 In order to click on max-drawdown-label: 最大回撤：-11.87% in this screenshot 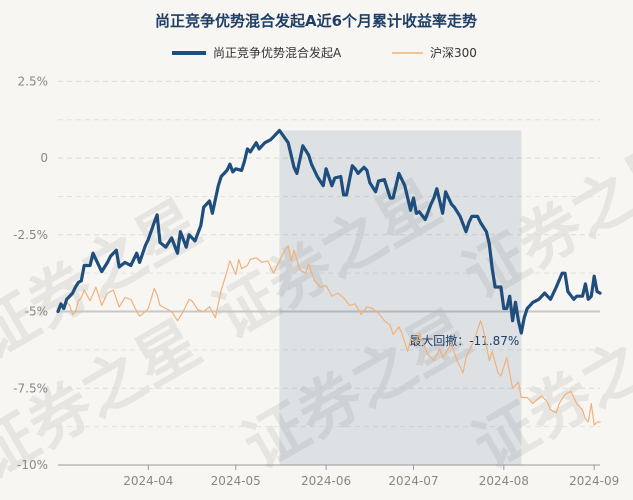, I will do `click(464, 340)`.